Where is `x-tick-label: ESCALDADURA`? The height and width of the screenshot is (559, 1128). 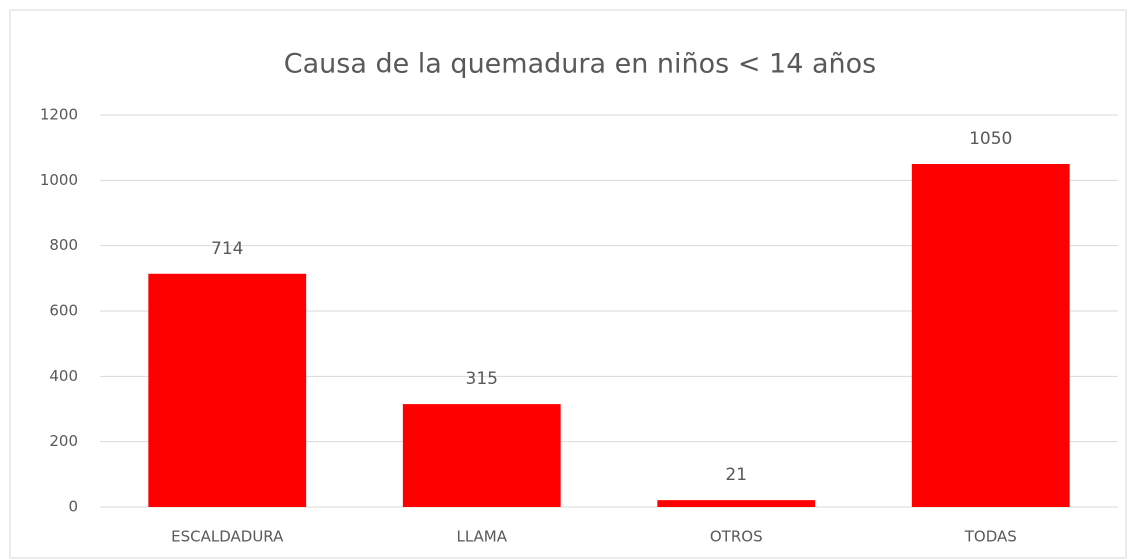
x-tick-label: ESCALDADURA is located at coordinates (227, 537).